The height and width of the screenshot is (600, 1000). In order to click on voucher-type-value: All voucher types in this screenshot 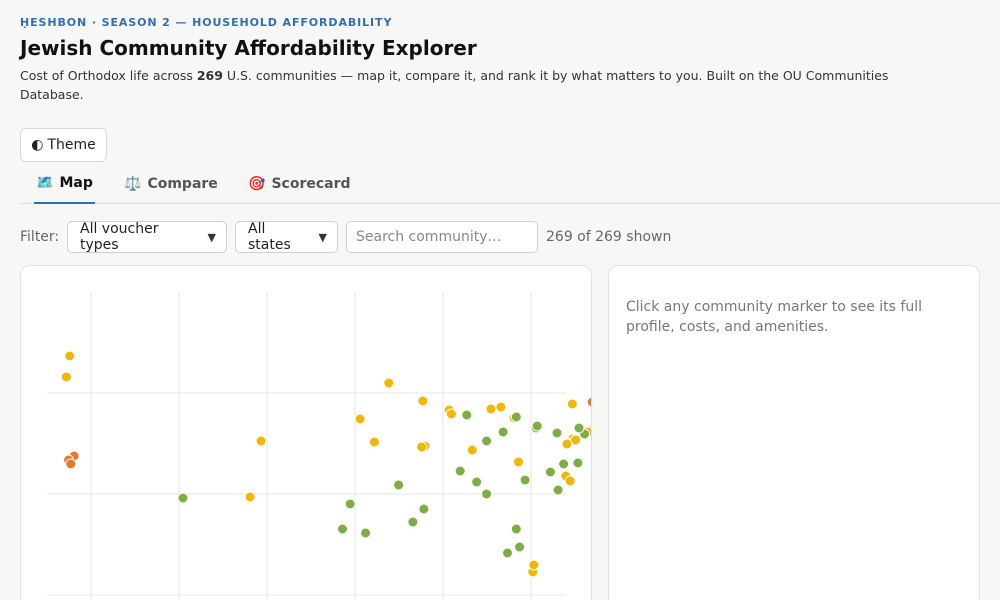, I will do `click(119, 237)`.